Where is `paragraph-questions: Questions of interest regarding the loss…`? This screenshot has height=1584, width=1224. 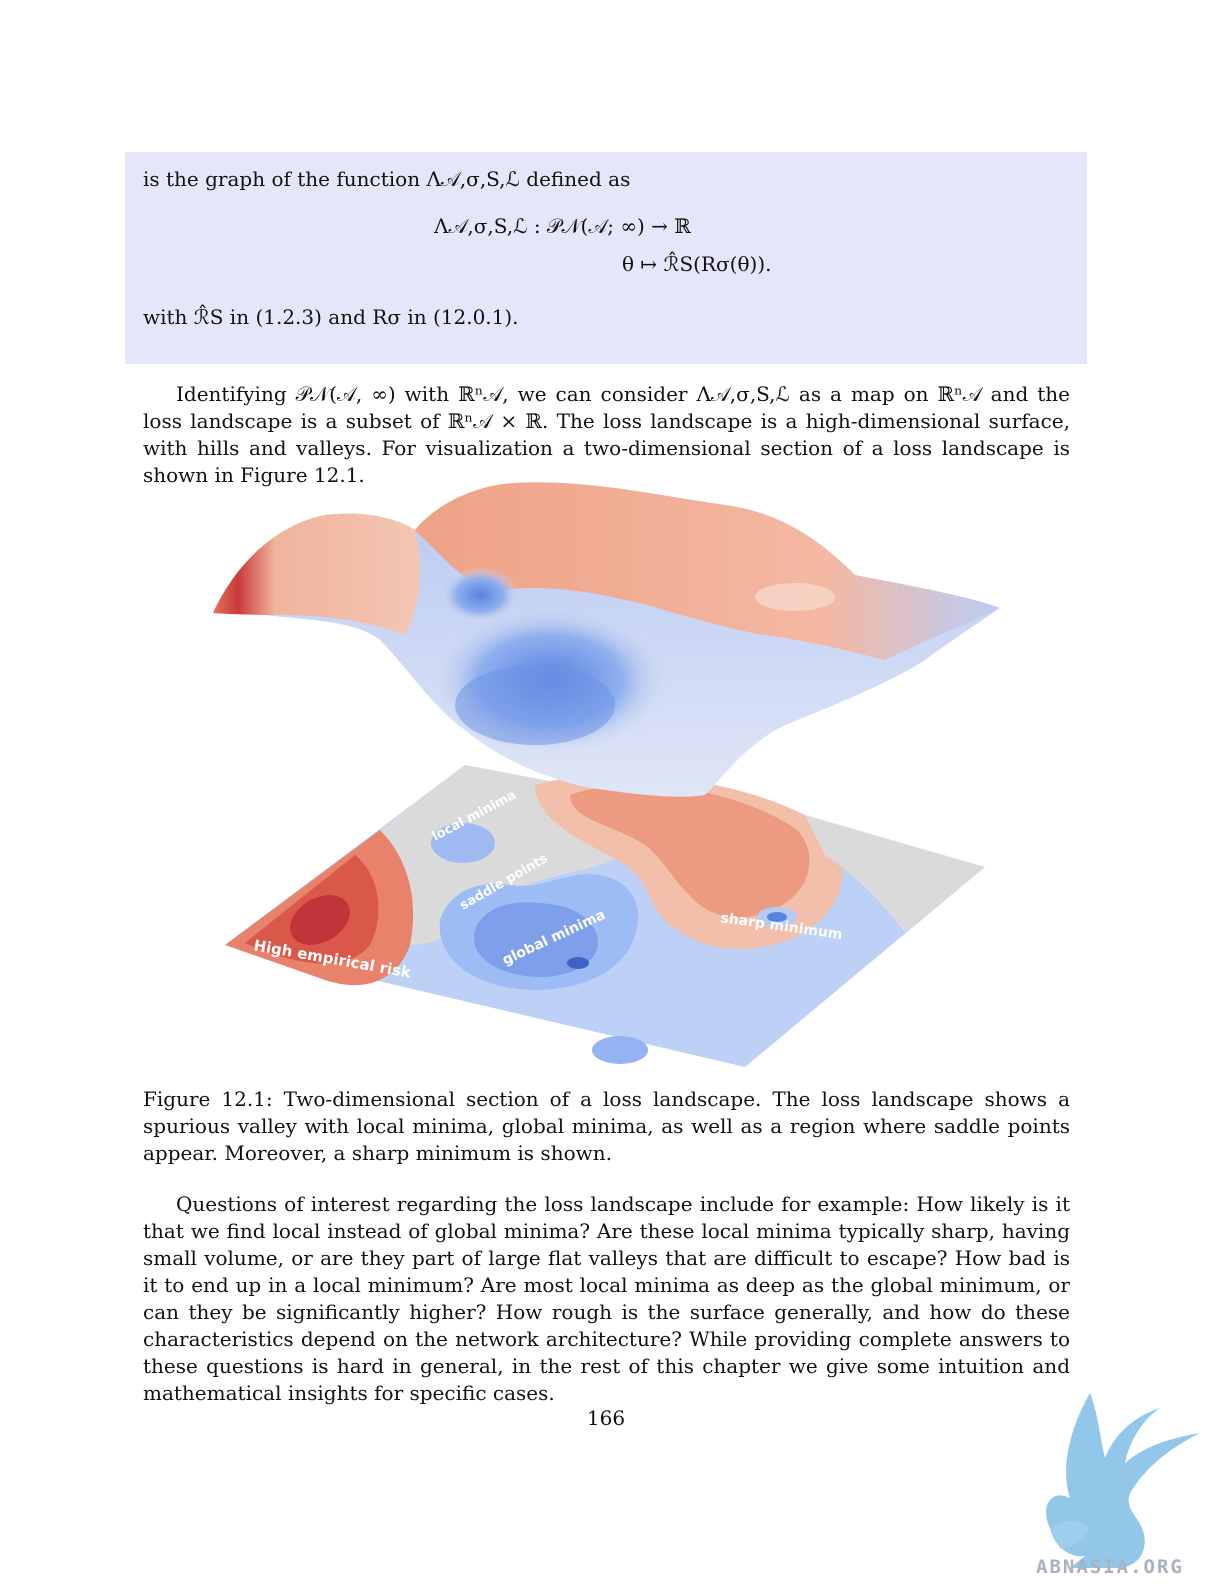
paragraph-questions: Questions of interest regarding the loss… is located at coordinates (606, 1298).